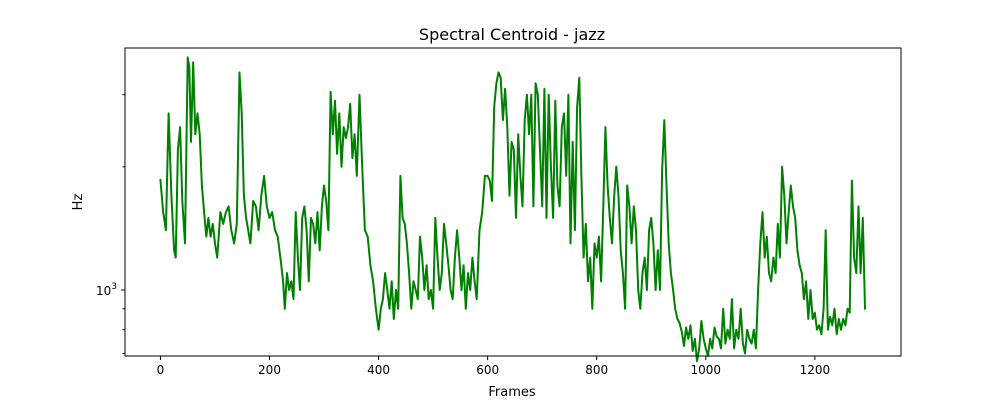 The width and height of the screenshot is (1000, 400). I want to click on y-tick-label: 103, so click(106, 290).